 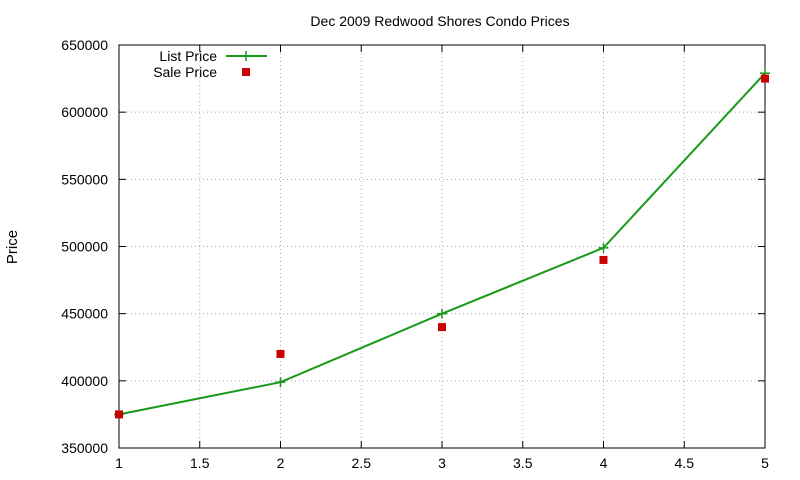 What do you see at coordinates (84, 45) in the screenshot?
I see `y-tick-label: 650000` at bounding box center [84, 45].